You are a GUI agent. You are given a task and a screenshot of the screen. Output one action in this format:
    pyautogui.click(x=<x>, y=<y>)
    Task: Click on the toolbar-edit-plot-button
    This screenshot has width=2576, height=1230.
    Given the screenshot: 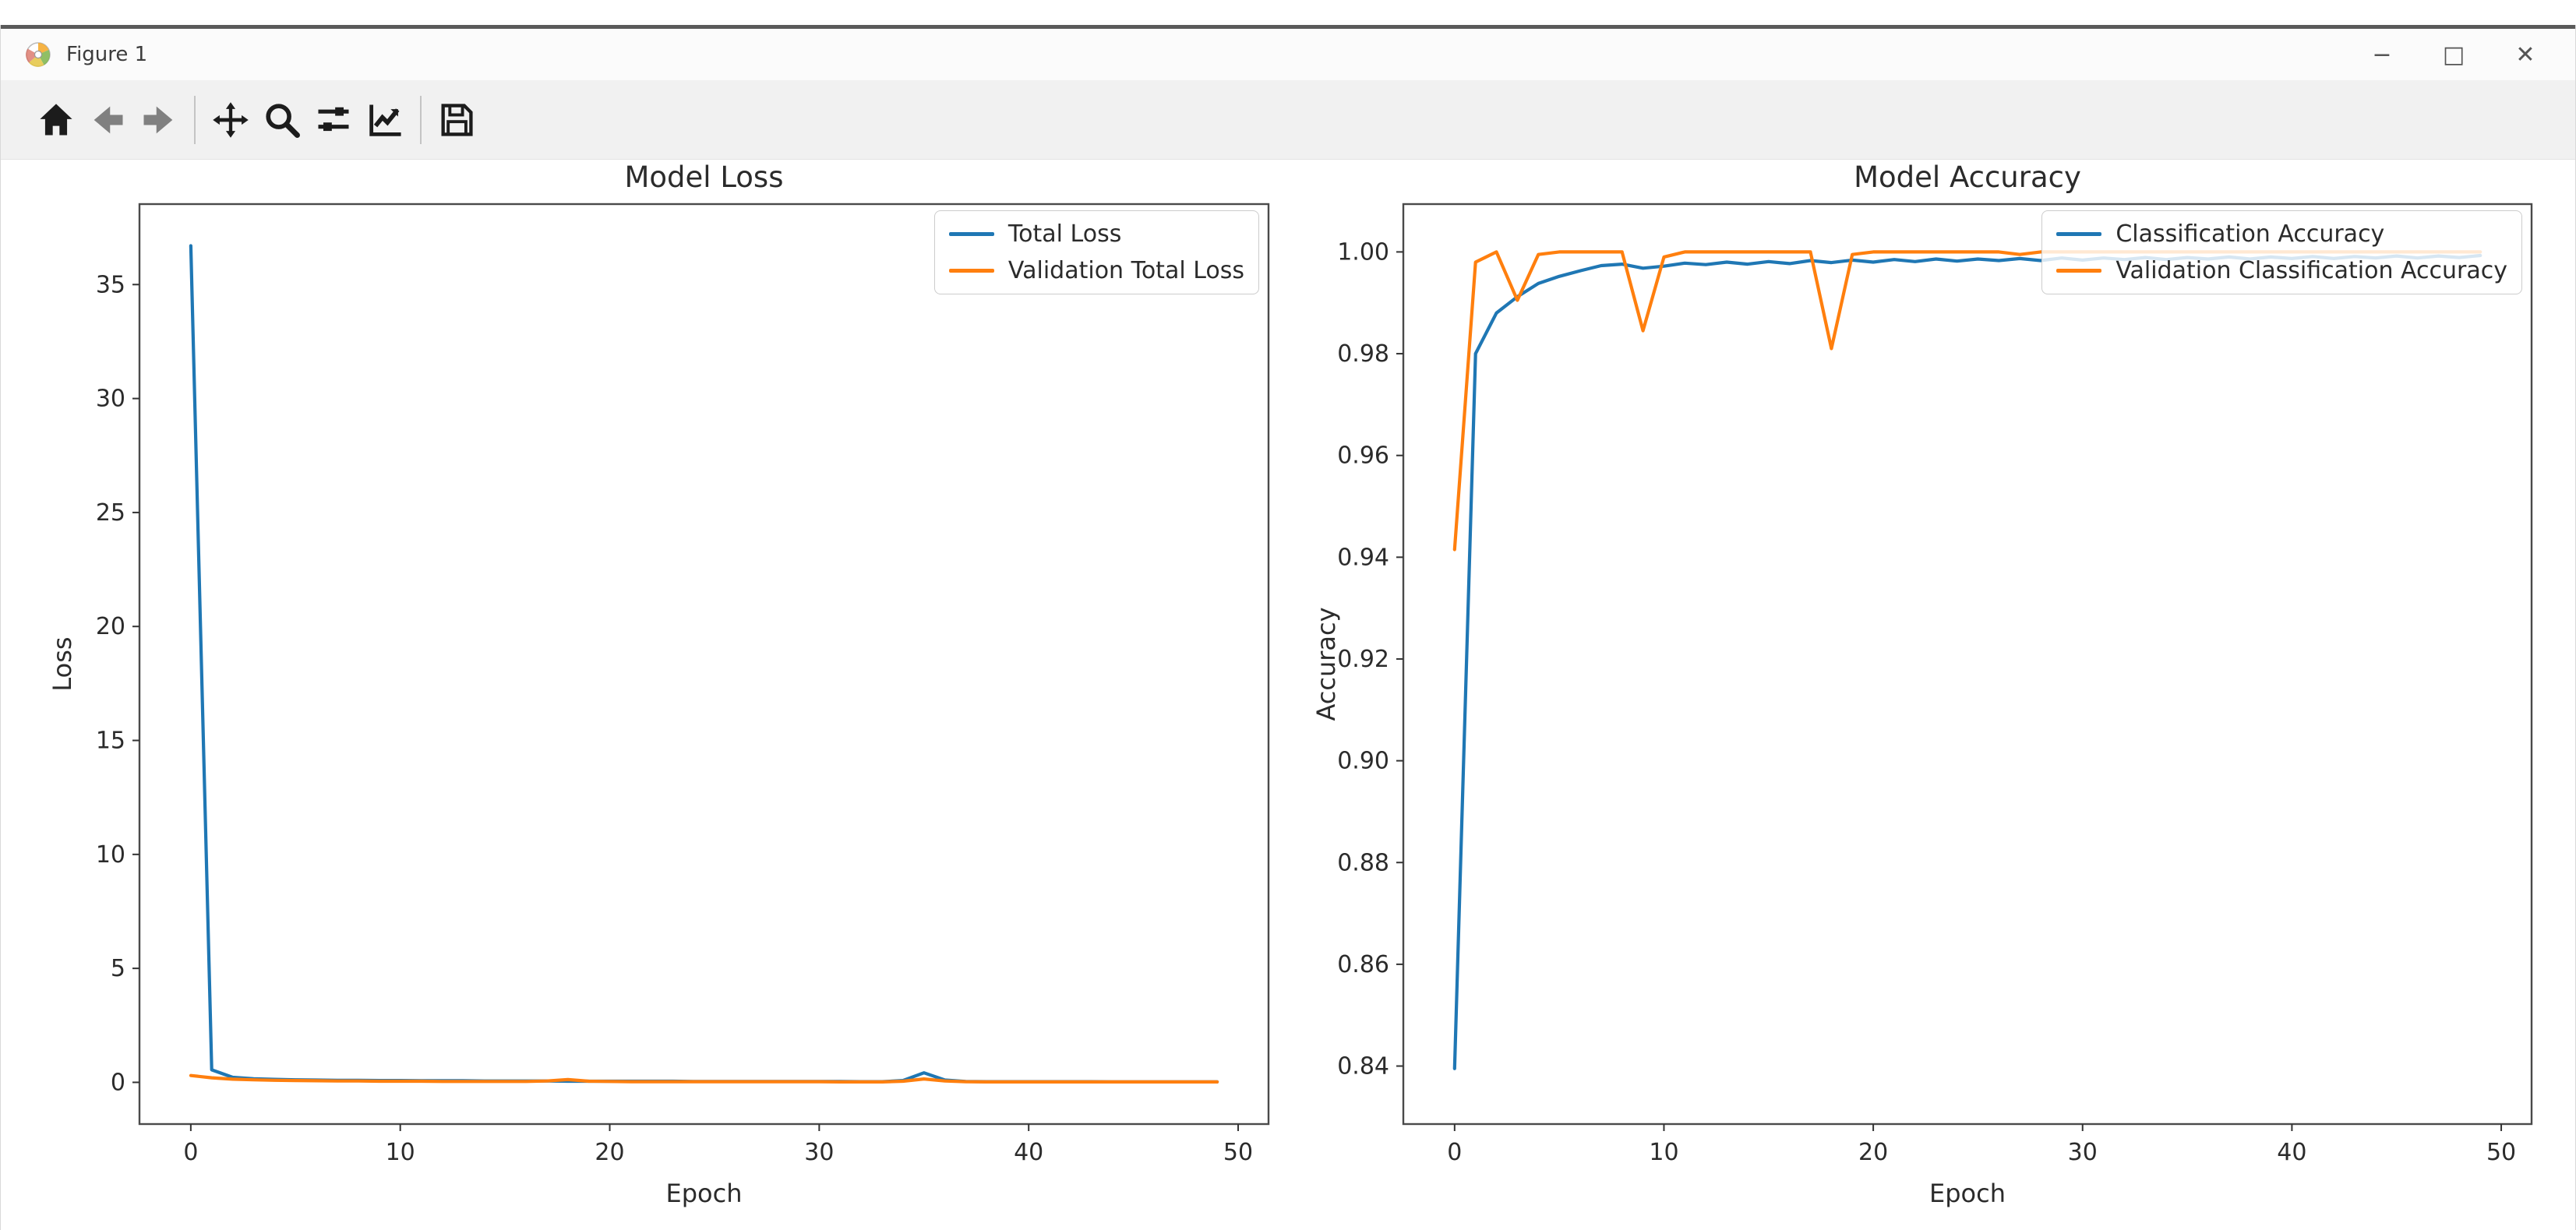 What is the action you would take?
    pyautogui.click(x=385, y=120)
    